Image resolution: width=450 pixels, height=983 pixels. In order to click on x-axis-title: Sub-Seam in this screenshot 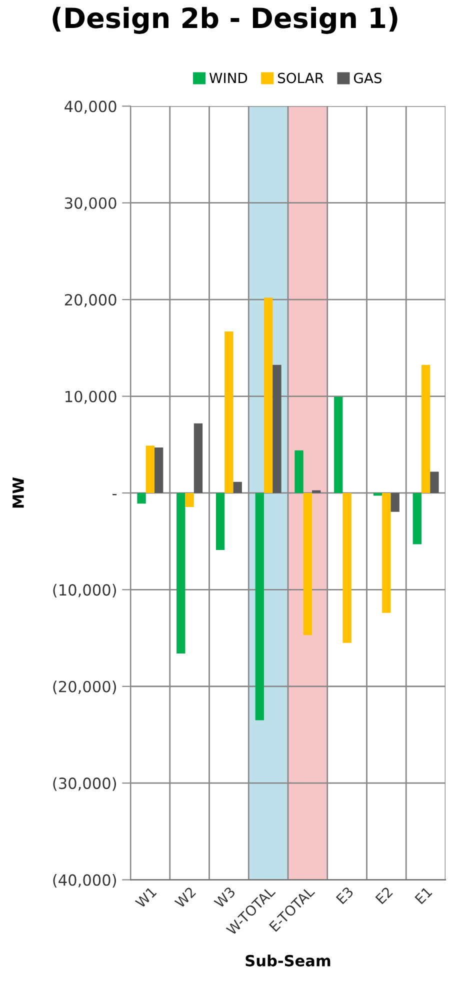, I will do `click(288, 960)`.